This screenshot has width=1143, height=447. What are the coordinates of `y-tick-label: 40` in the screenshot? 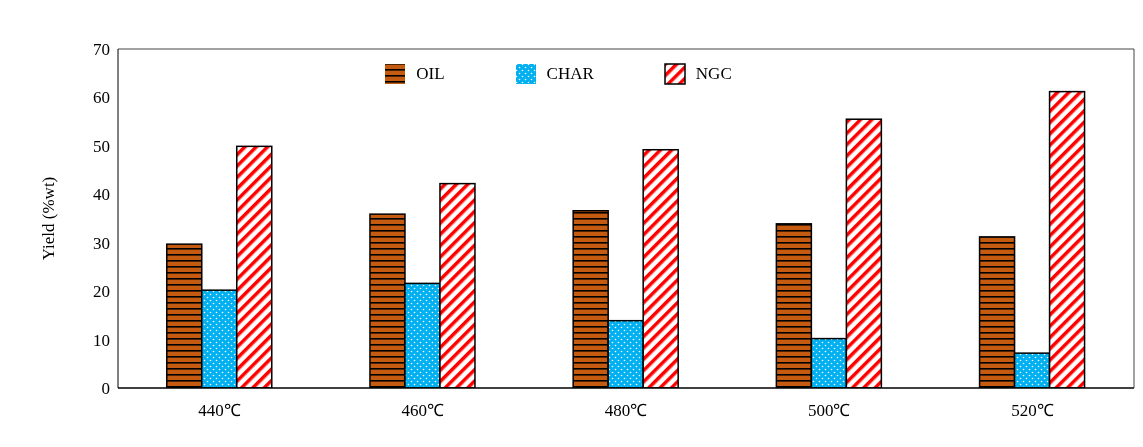 It's located at (101, 195).